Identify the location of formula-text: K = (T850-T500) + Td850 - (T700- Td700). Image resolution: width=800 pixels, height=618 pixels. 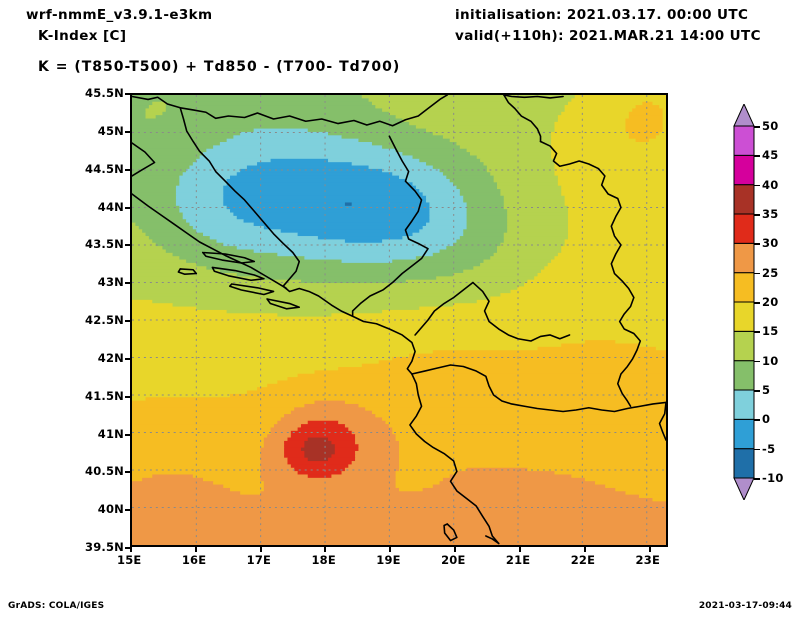
(219, 67).